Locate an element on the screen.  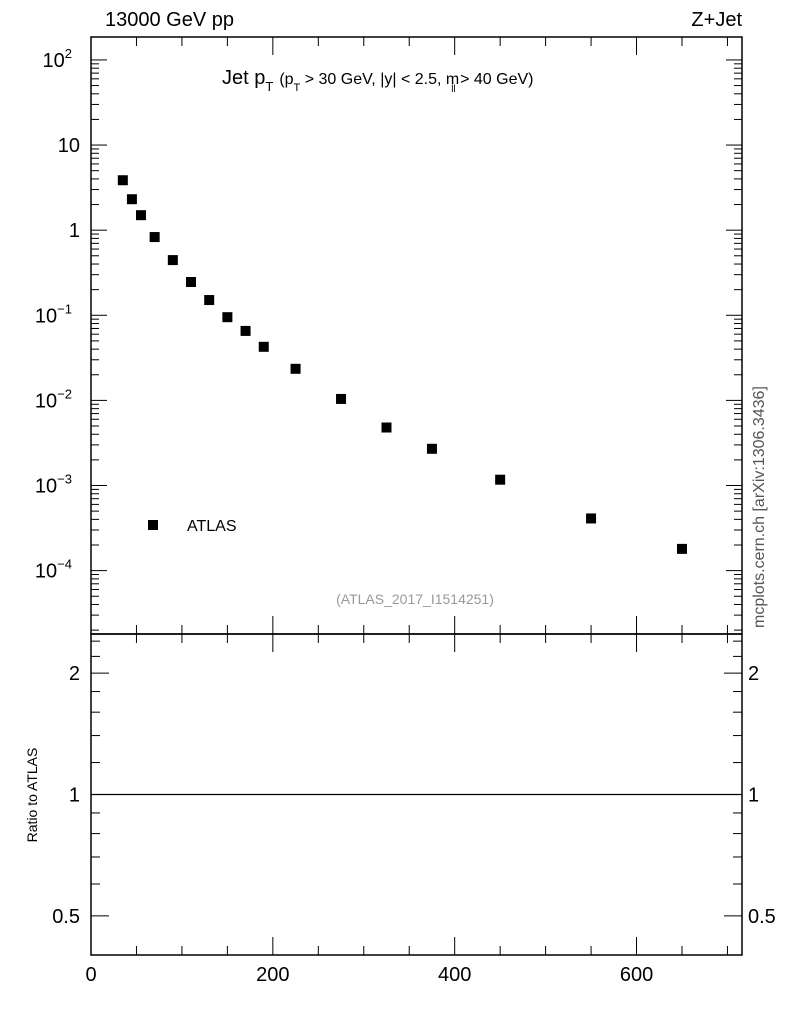
ratio-y-tick-label: 1 is located at coordinates (74, 796).